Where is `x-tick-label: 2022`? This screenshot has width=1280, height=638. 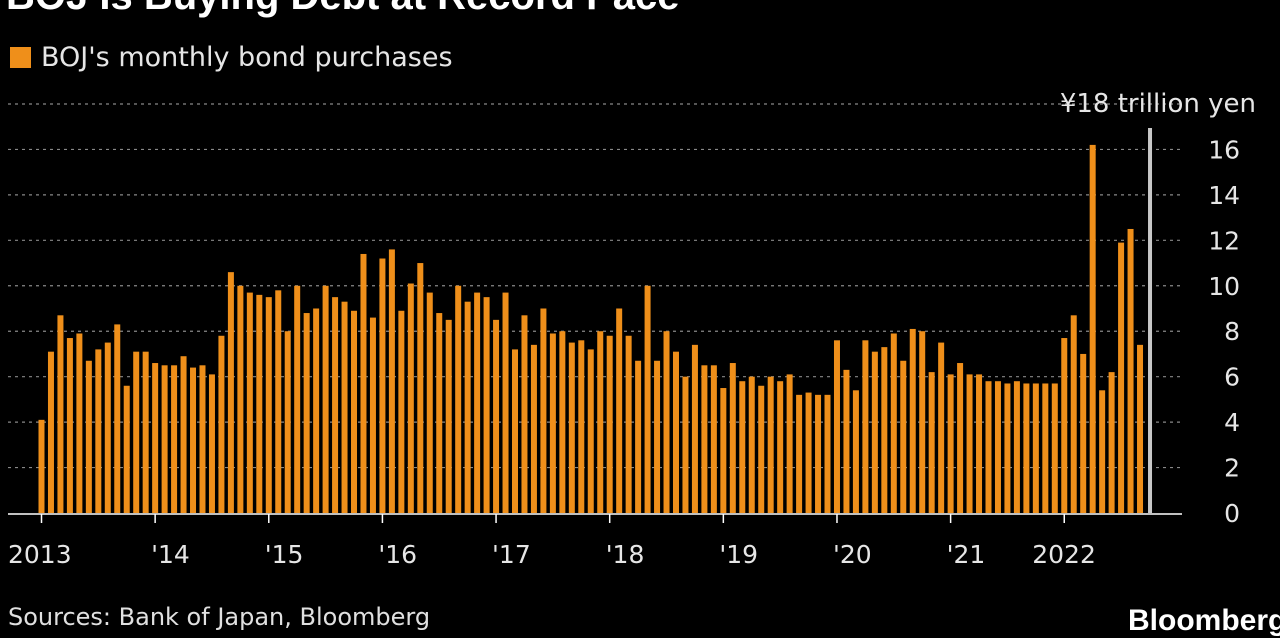
x-tick-label: 2022 is located at coordinates (1064, 554).